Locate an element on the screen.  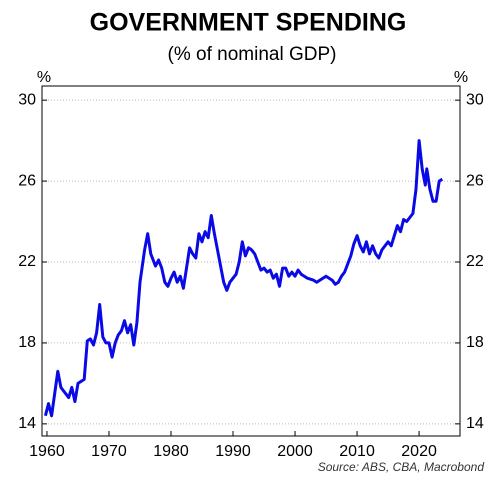
x-tick-label: 1970 is located at coordinates (109, 451).